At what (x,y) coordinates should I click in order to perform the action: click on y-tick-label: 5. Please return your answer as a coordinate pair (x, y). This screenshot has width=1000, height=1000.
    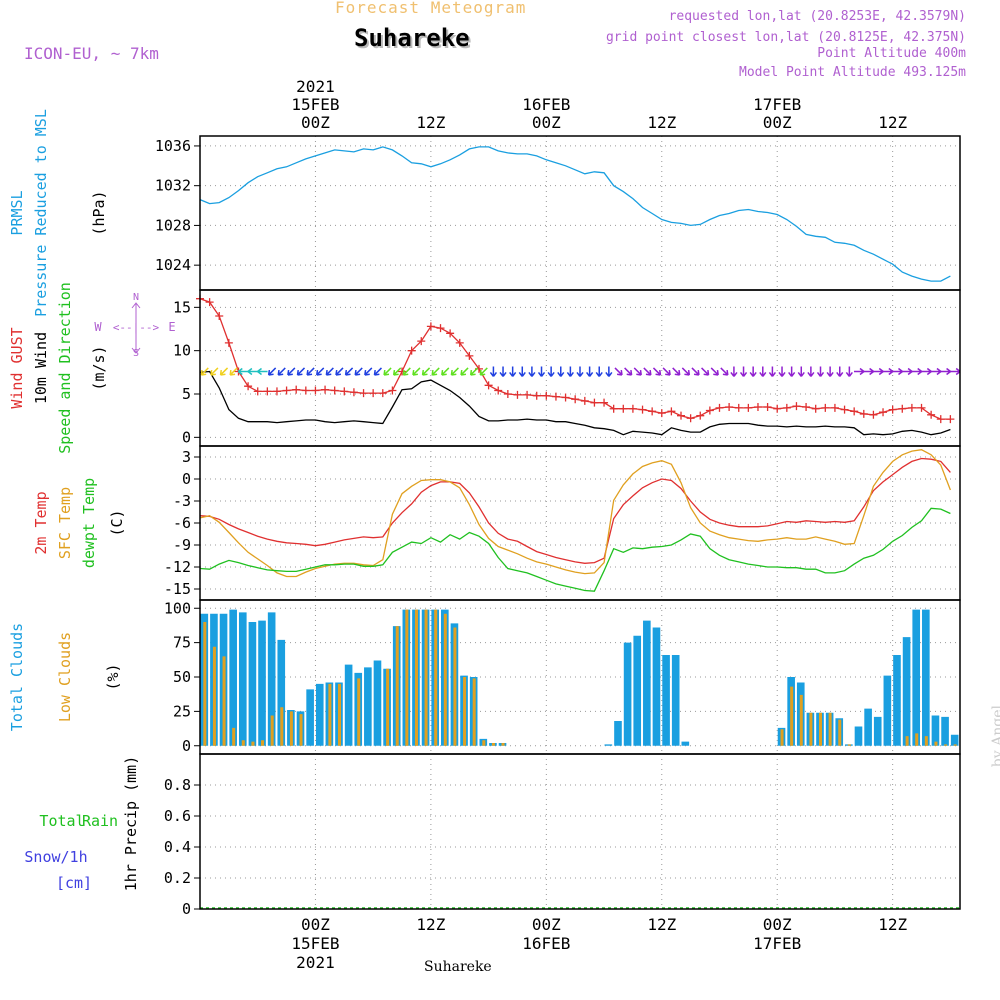
    Looking at the image, I should click on (186, 394).